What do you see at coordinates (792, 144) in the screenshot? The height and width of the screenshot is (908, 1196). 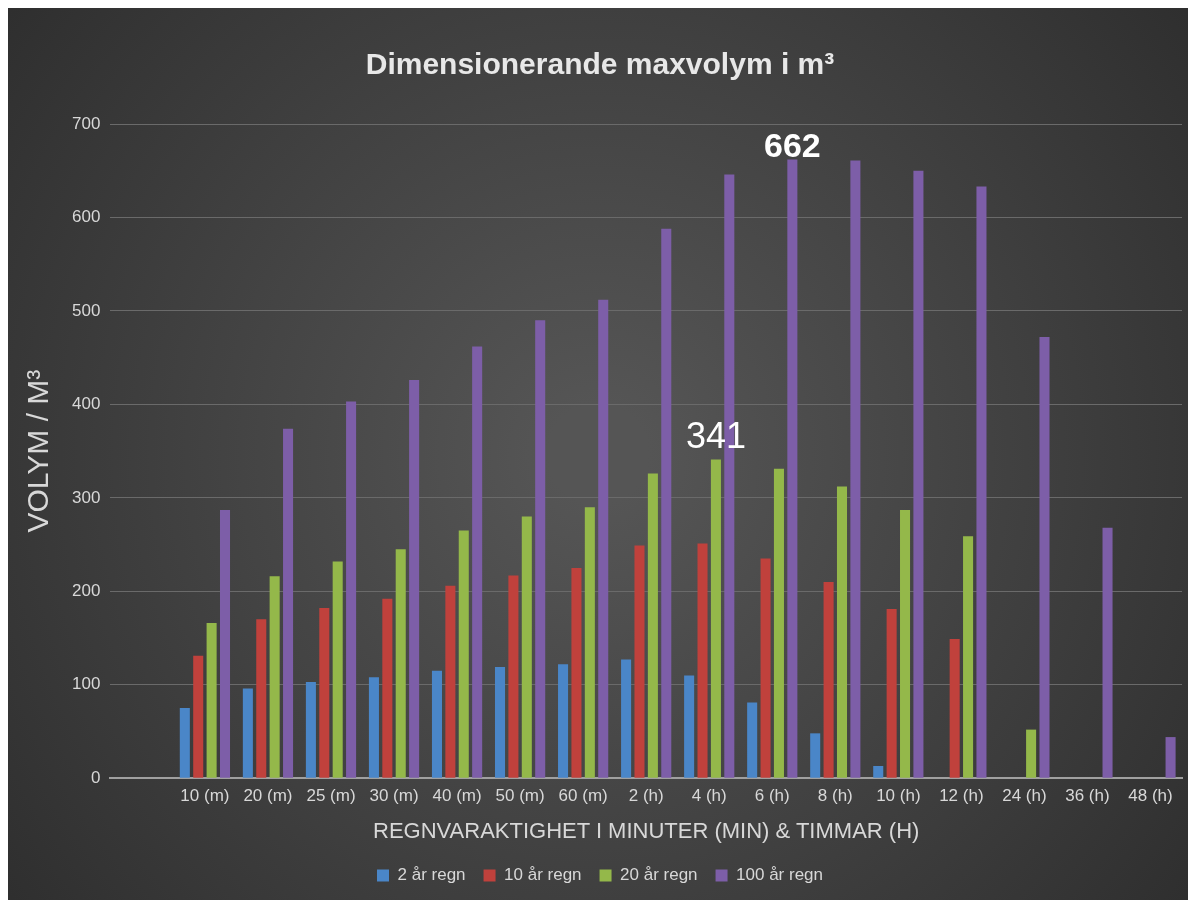 I see `data-label: 662` at bounding box center [792, 144].